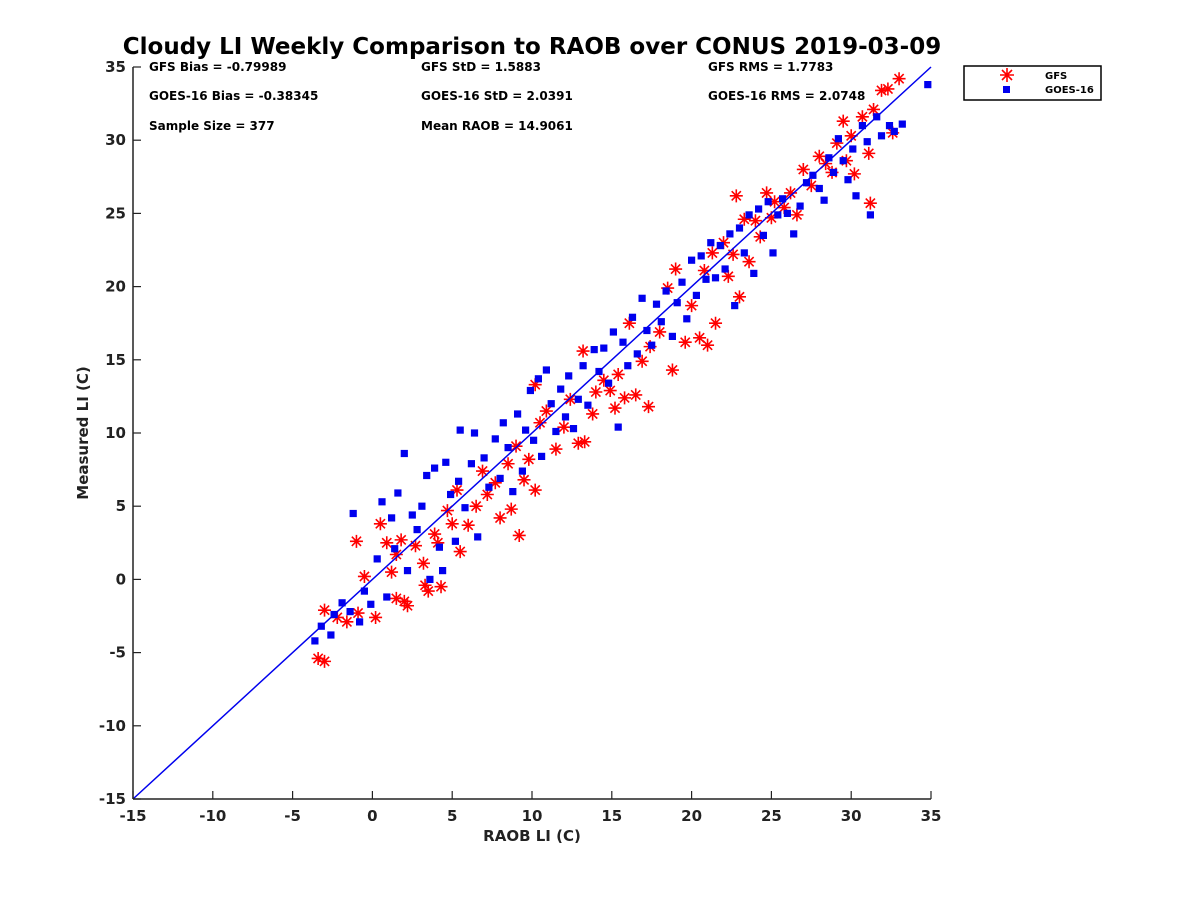  I want to click on y-tick-label: -10, so click(112, 726).